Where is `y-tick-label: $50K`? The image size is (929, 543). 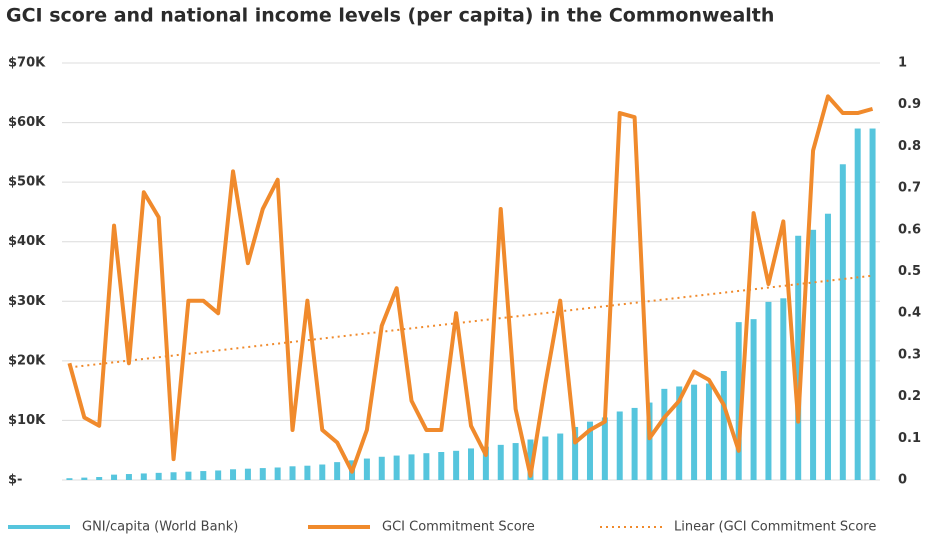 y-tick-label: $50K is located at coordinates (27, 182).